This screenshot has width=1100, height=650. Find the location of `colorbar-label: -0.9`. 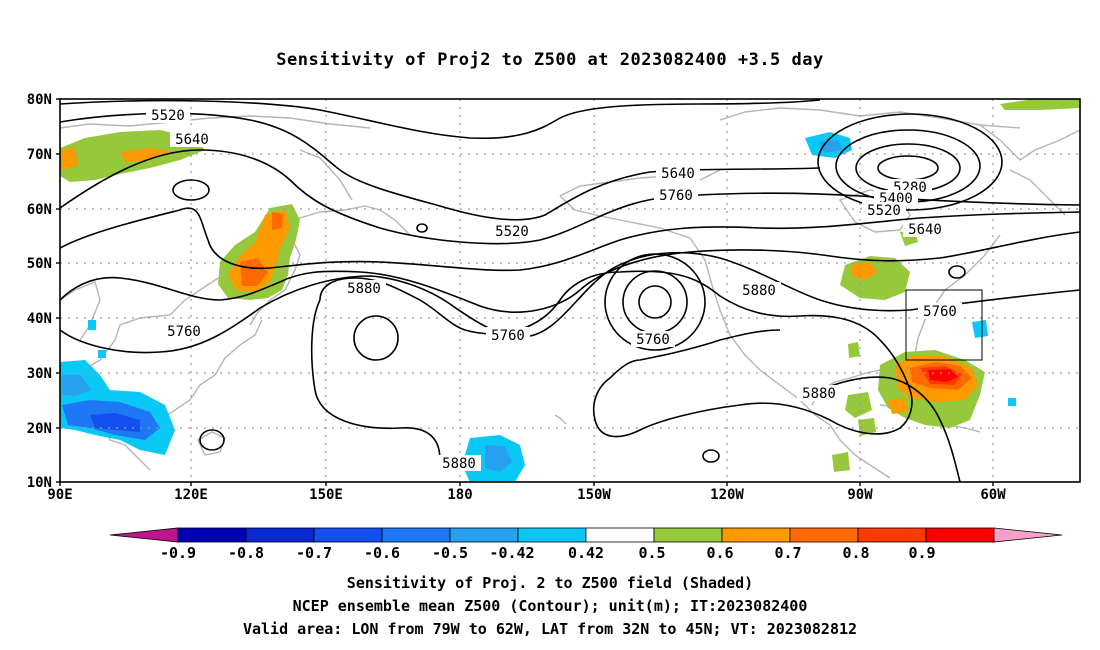

colorbar-label: -0.9 is located at coordinates (178, 553).